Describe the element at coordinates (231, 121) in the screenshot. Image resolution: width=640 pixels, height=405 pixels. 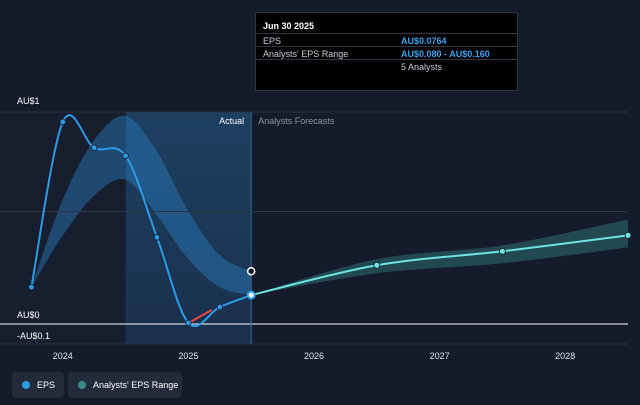
I see `section-actual-label: Actual` at that location.